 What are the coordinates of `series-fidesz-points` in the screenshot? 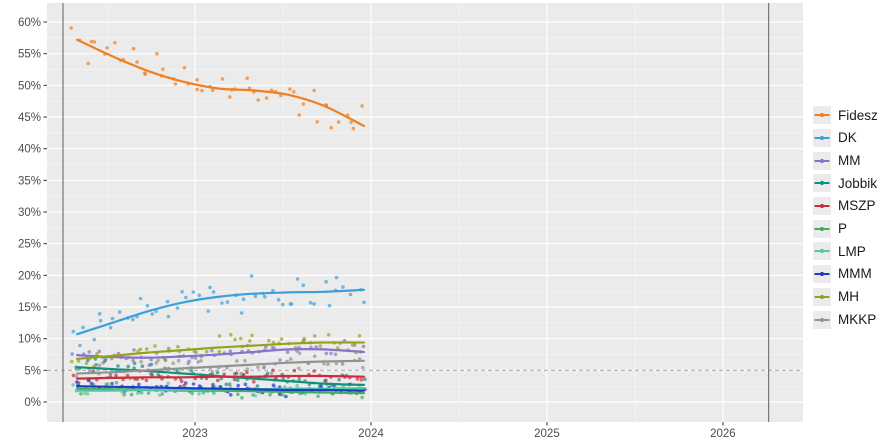 It's located at (216, 78).